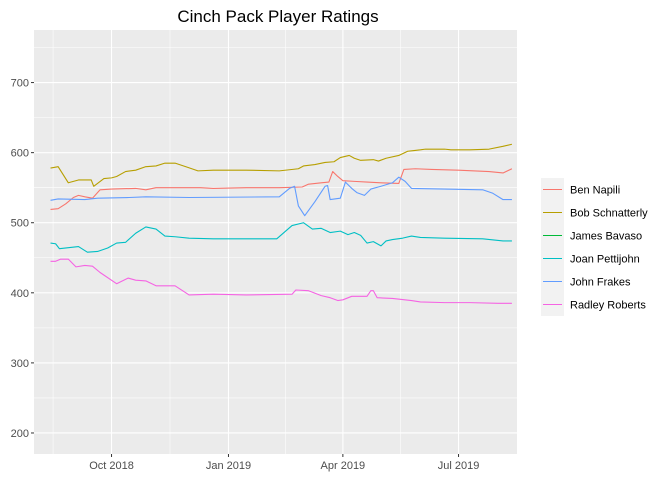  What do you see at coordinates (20, 294) in the screenshot?
I see `y-tick-label: 400` at bounding box center [20, 294].